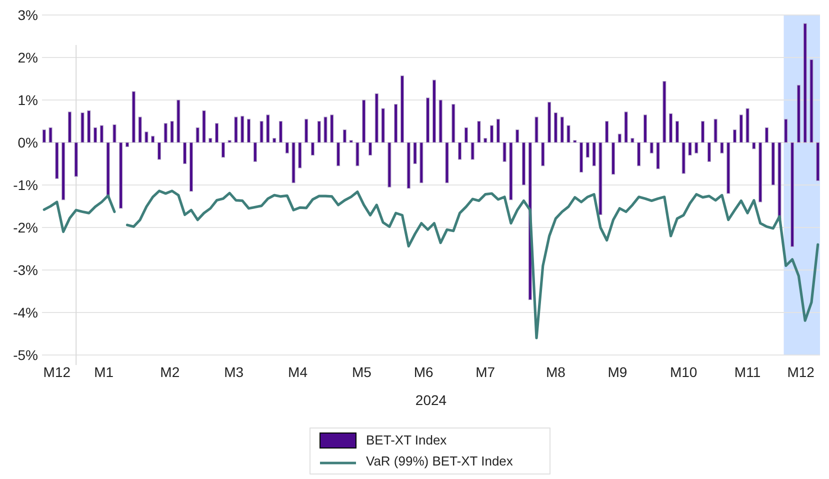 This screenshot has height=479, width=829. I want to click on x-tick-label: M12, so click(57, 372).